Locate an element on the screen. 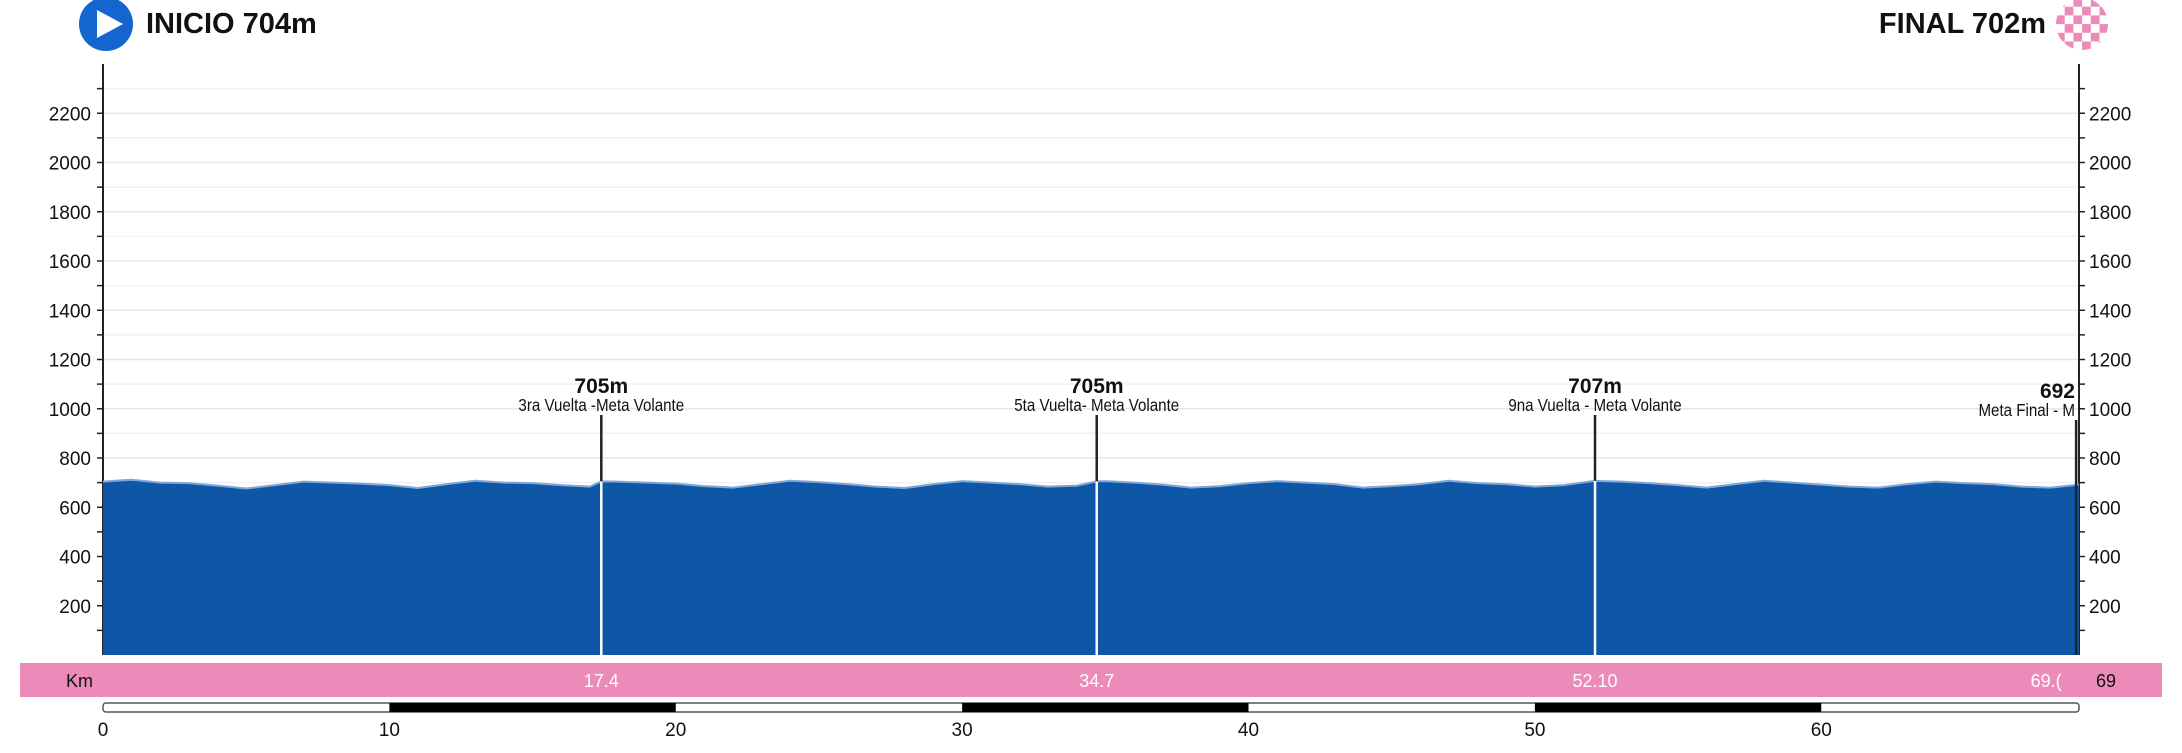 The height and width of the screenshot is (753, 2182). km-band-value: 69.( is located at coordinates (2046, 681).